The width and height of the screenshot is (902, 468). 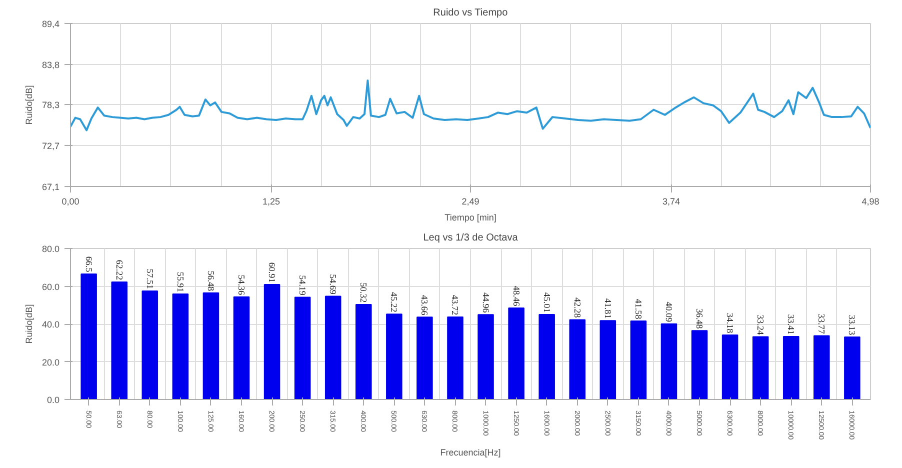 What do you see at coordinates (51, 187) in the screenshot?
I see `y-tick-label: 67,1` at bounding box center [51, 187].